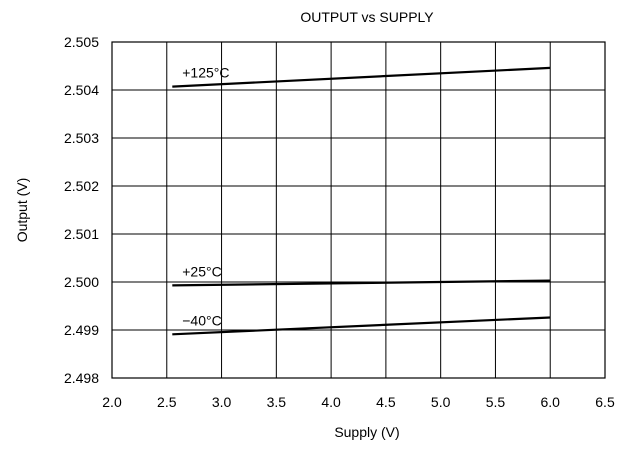  I want to click on series-label: +125°C, so click(205, 73).